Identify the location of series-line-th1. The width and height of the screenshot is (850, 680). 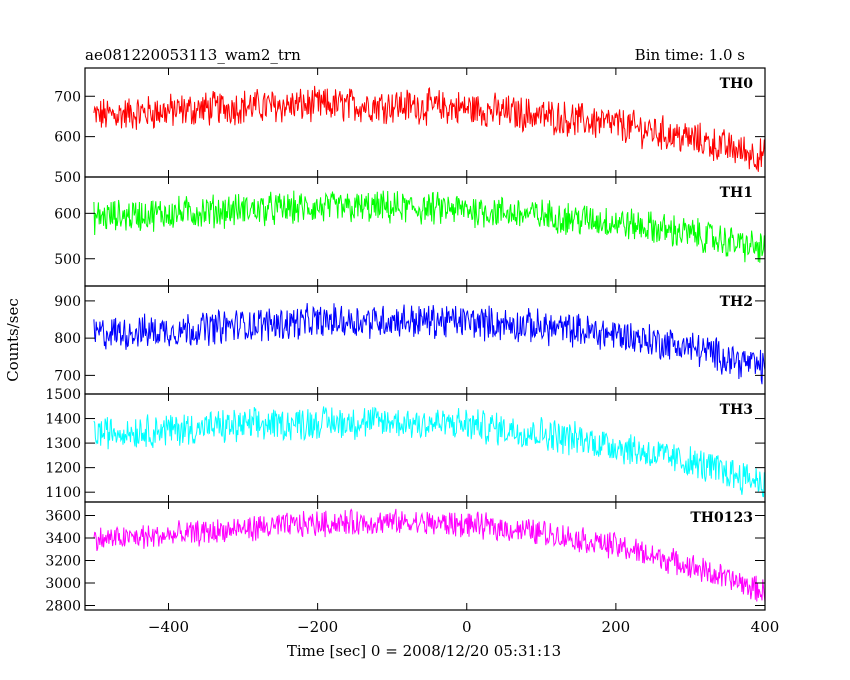
(429, 226).